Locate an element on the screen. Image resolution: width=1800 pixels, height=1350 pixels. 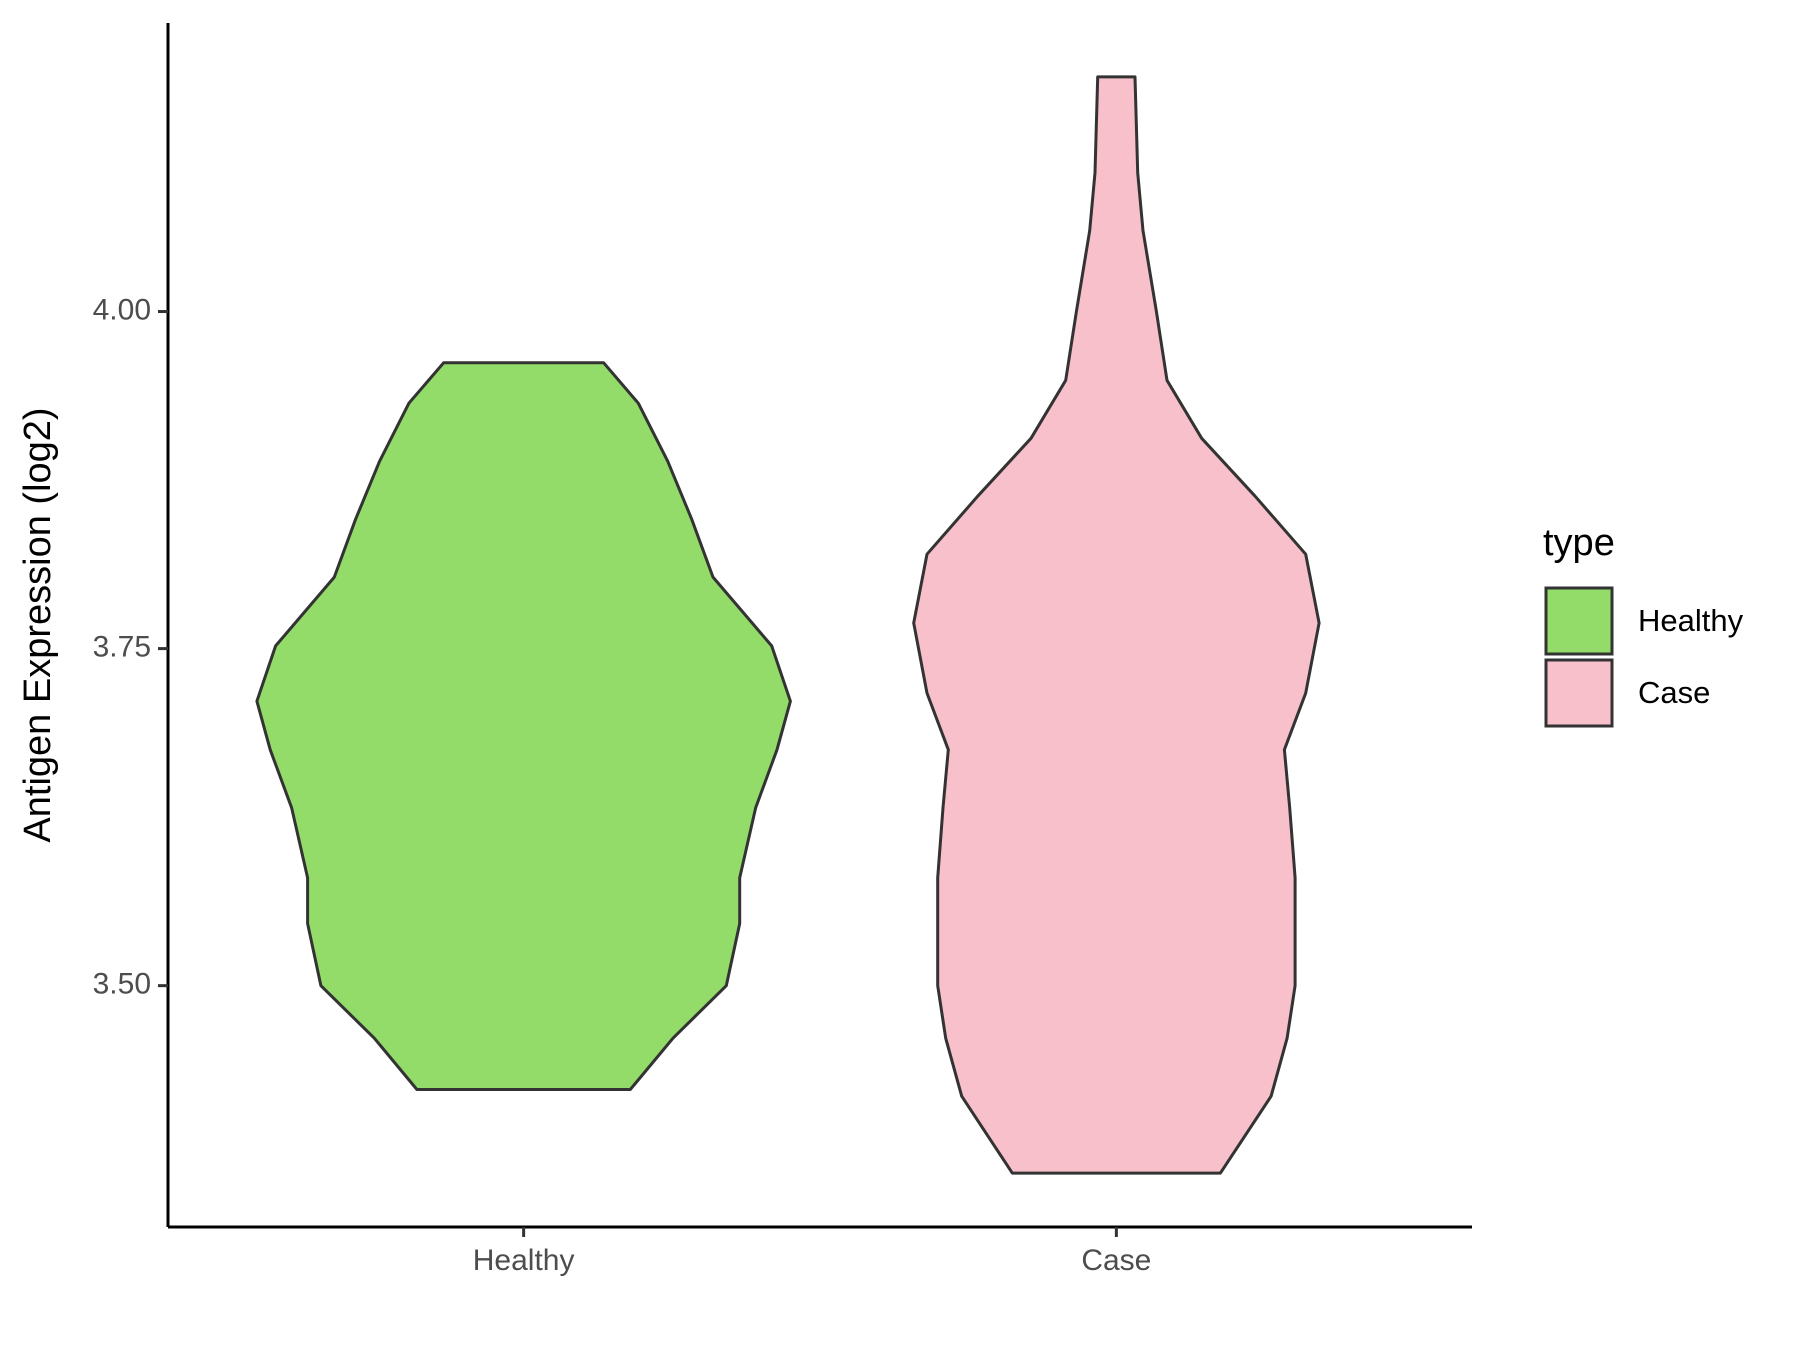
legend-label: Case is located at coordinates (1674, 692).